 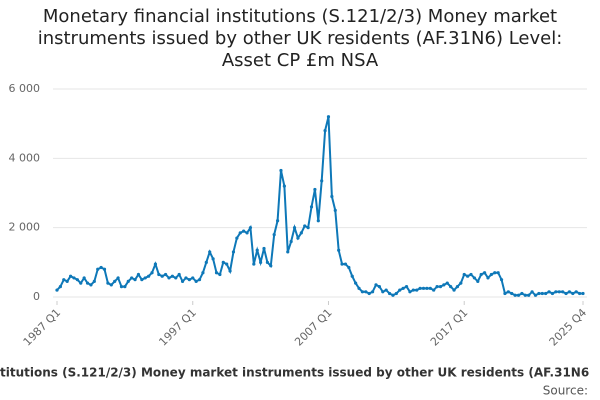 I want to click on x-tick-label: 1987 Q1, so click(x=42, y=327).